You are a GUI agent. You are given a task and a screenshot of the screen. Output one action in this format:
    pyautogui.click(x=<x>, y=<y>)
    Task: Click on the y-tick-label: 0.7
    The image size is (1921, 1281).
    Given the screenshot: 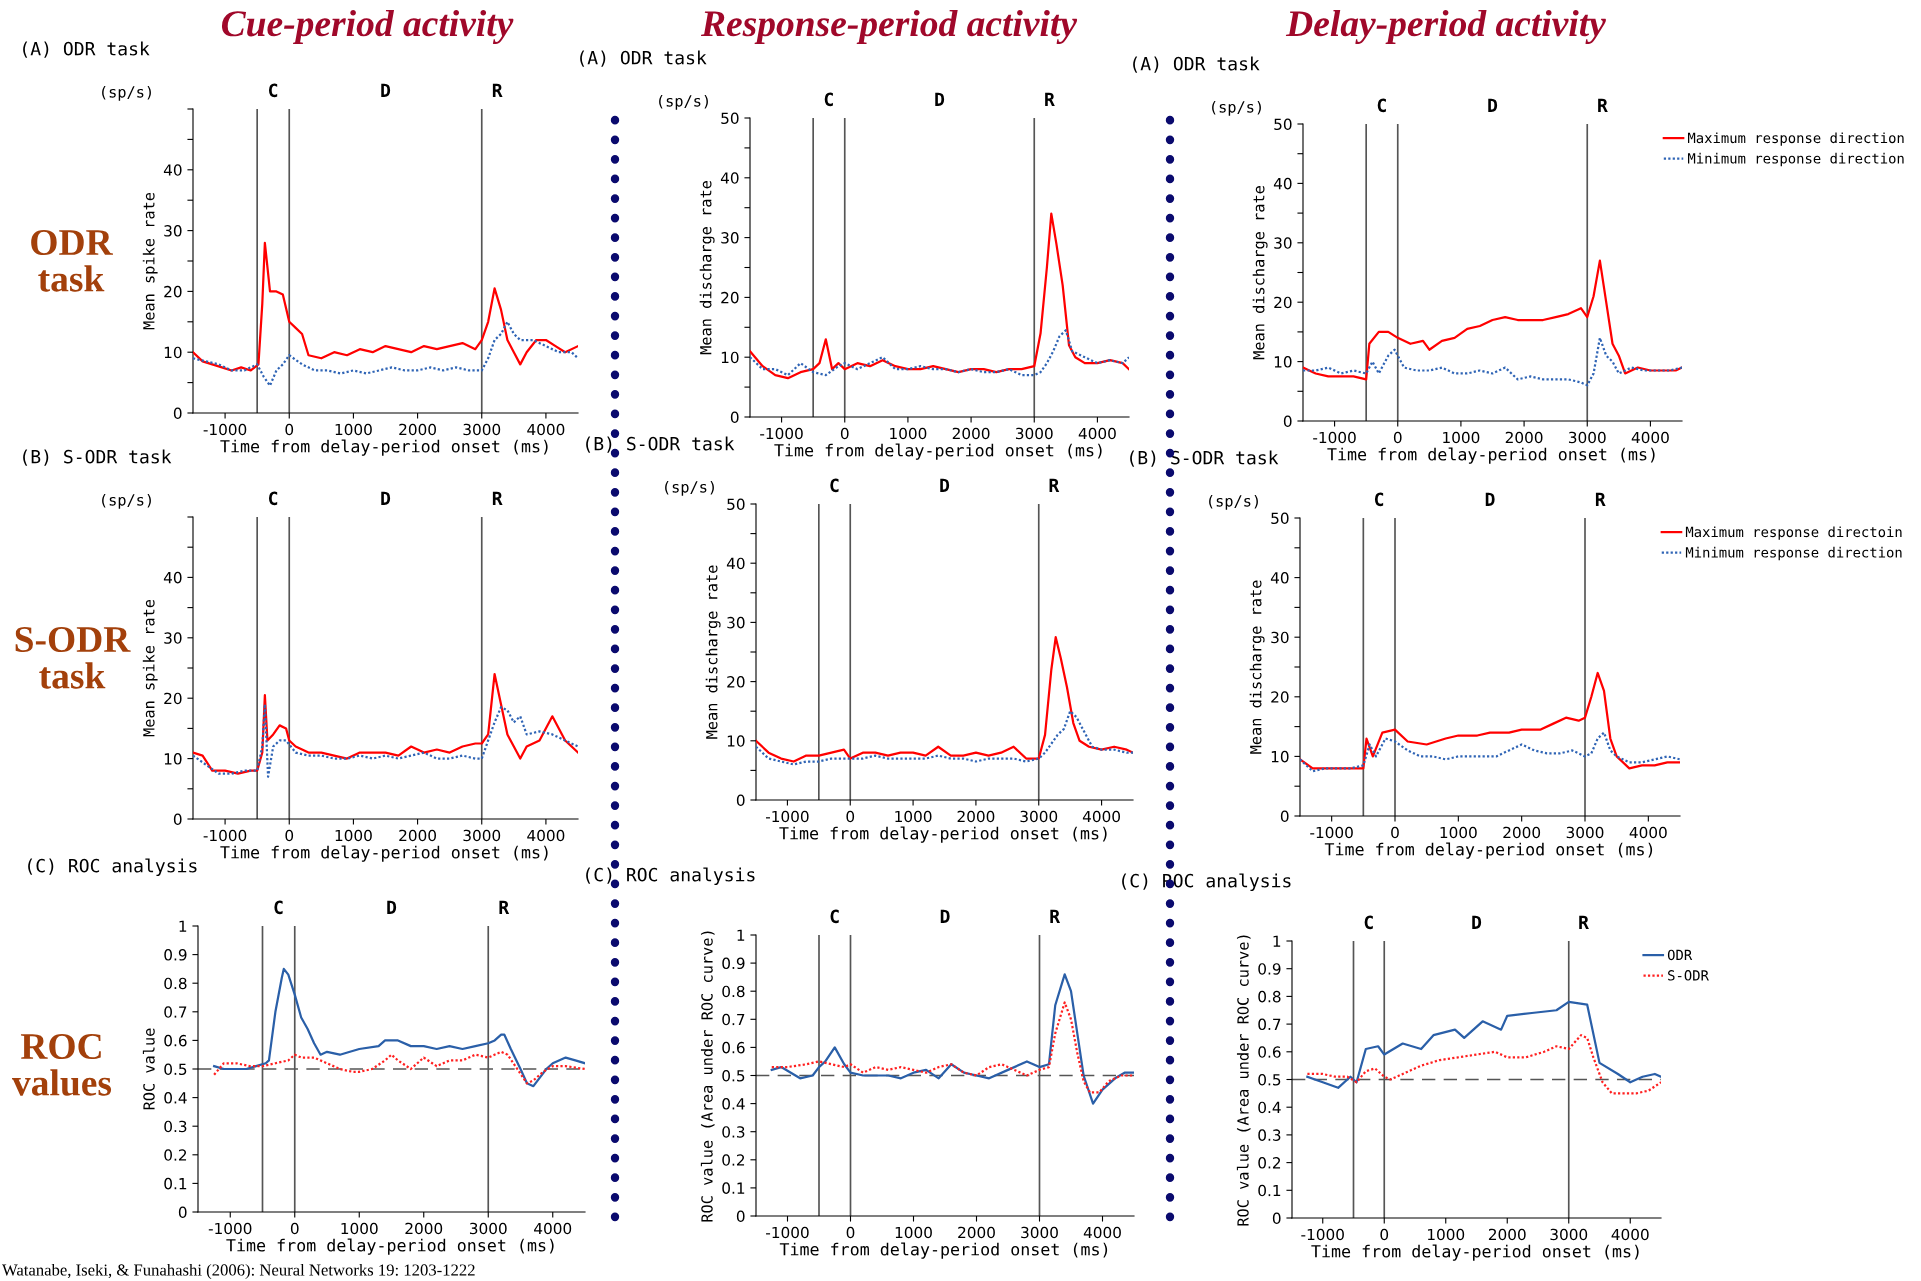 What is the action you would take?
    pyautogui.click(x=733, y=1019)
    